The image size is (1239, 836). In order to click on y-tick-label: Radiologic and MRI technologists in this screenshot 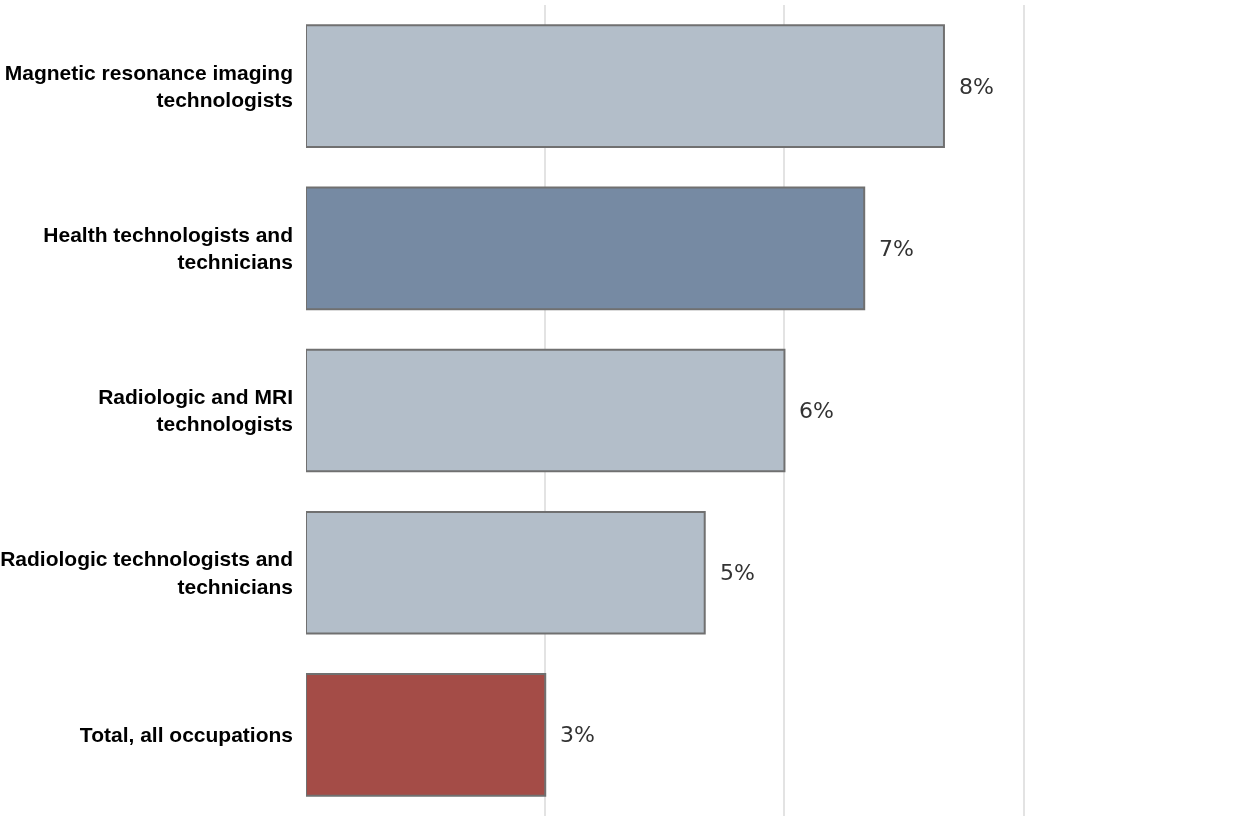, I will do `click(195, 410)`.